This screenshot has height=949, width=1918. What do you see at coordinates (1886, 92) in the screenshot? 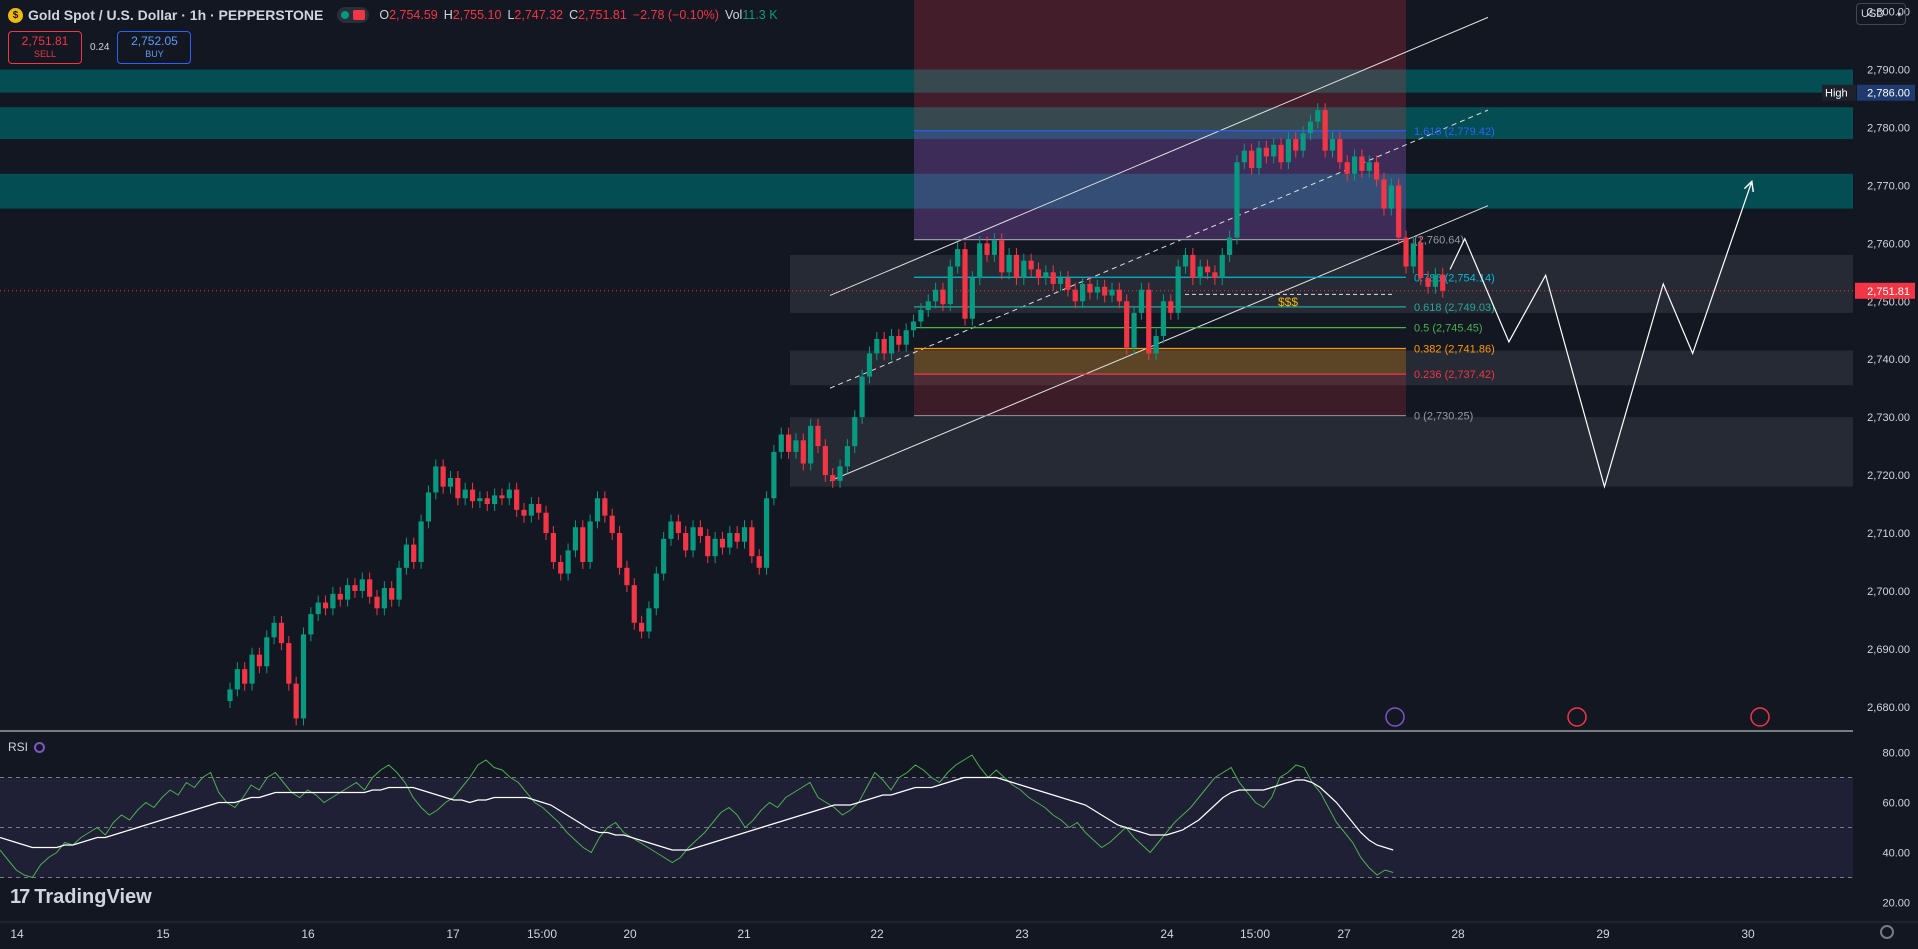
I see `high-price-bg` at bounding box center [1886, 92].